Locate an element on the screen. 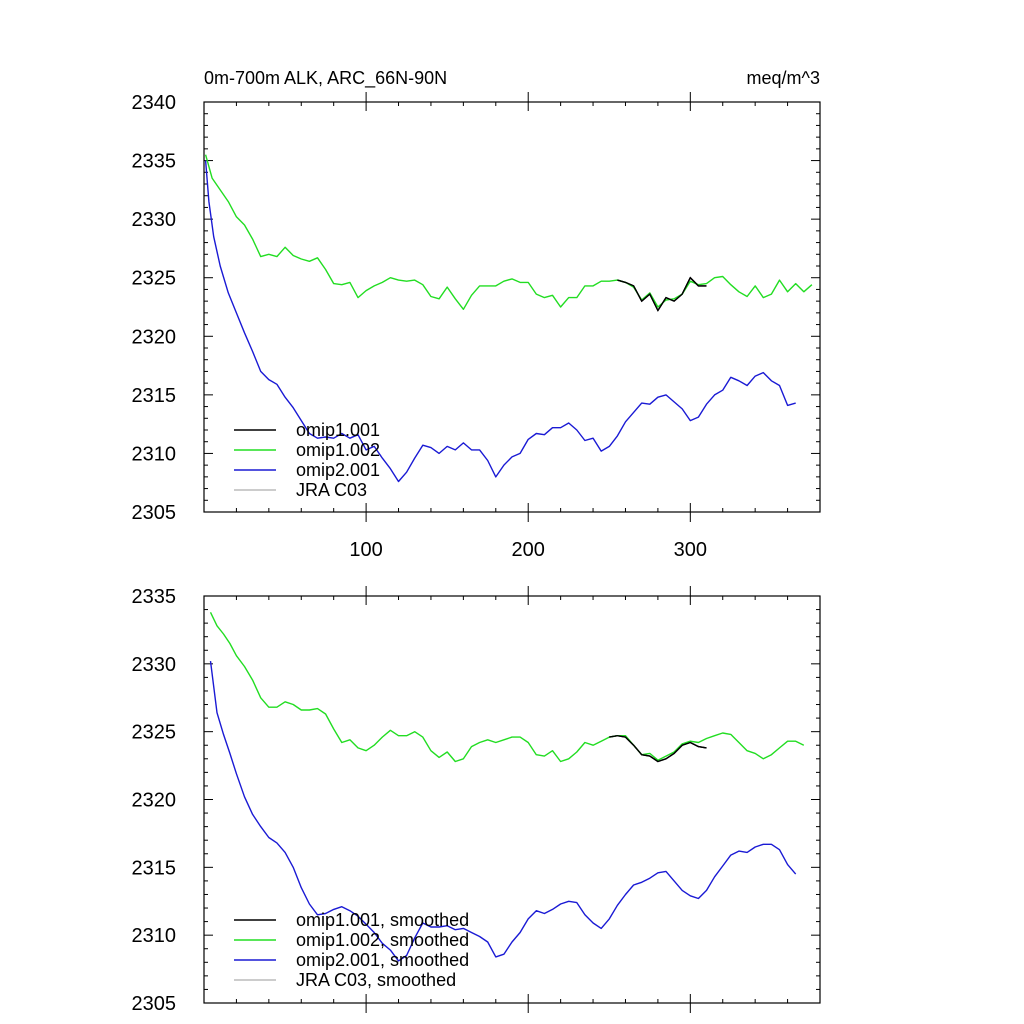 The width and height of the screenshot is (1024, 1024). legend-label: omip1.002 is located at coordinates (338, 450).